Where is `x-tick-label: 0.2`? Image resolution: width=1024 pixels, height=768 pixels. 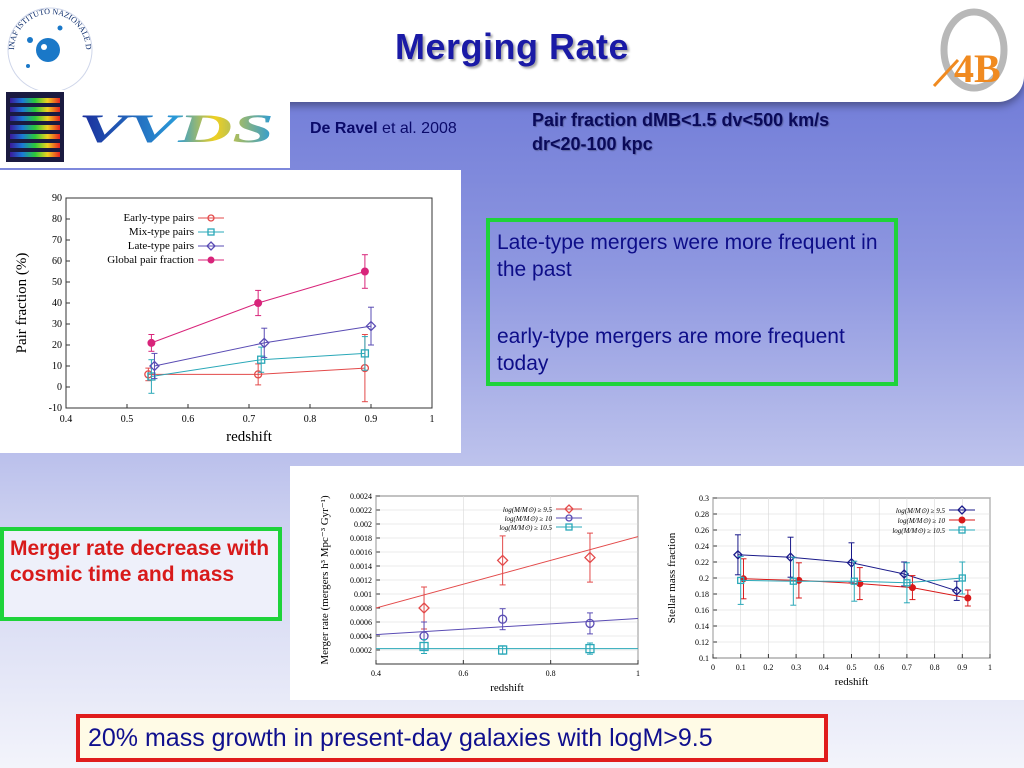
x-tick-label: 0.2 is located at coordinates (768, 667).